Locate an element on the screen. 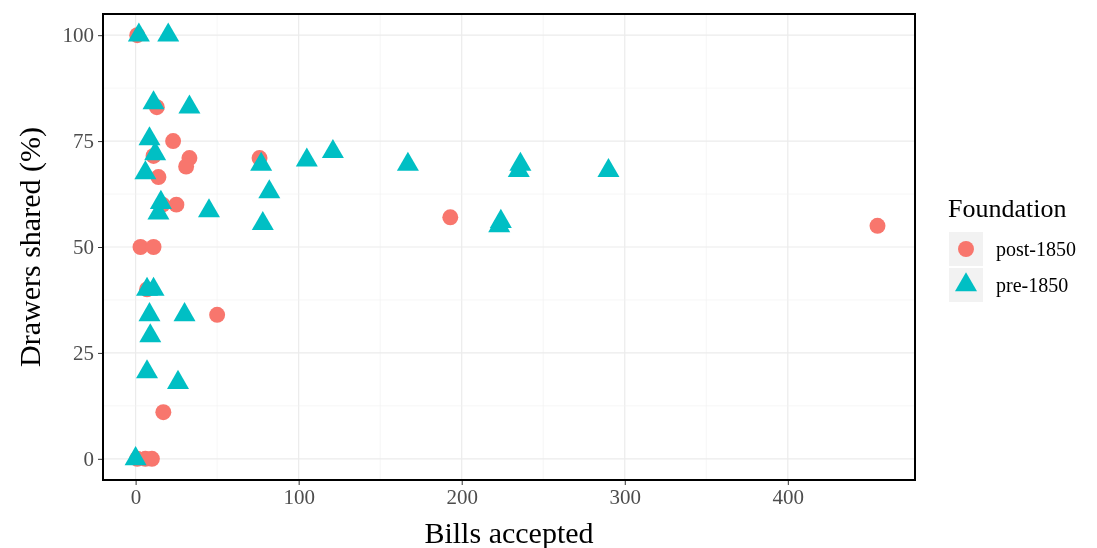 The height and width of the screenshot is (548, 1097). x-tick-label: 400 is located at coordinates (788, 496).